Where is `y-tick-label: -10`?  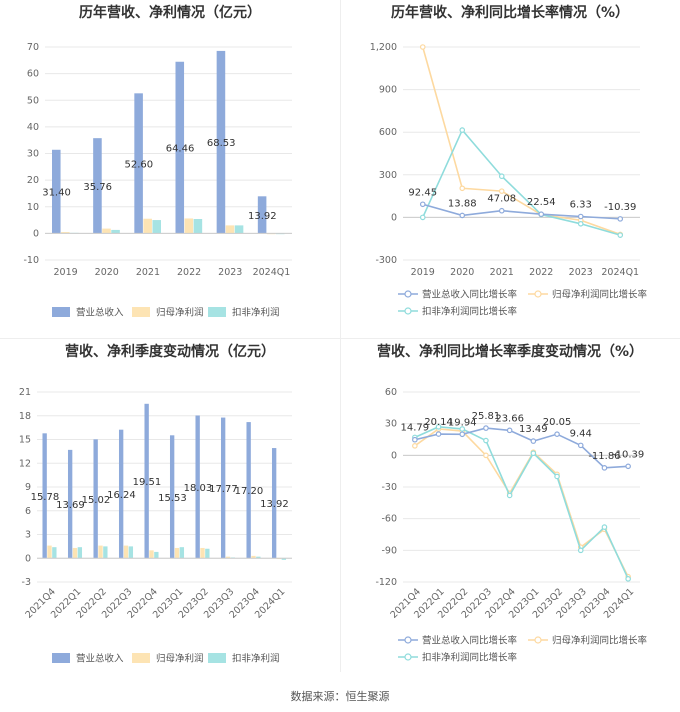 y-tick-label: -10 is located at coordinates (31, 260).